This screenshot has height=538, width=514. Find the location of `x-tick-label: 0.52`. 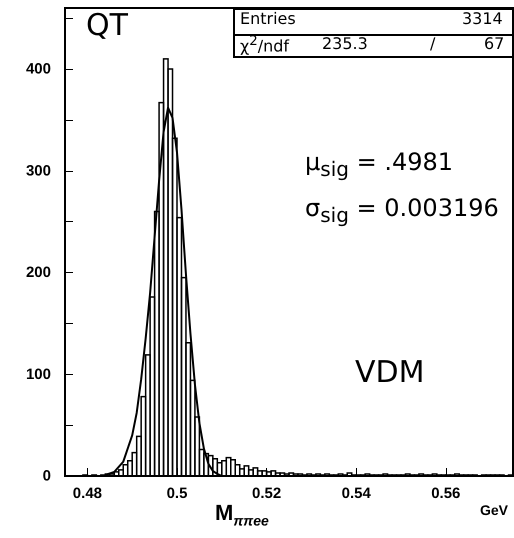

x-tick-label: 0.52 is located at coordinates (267, 493).